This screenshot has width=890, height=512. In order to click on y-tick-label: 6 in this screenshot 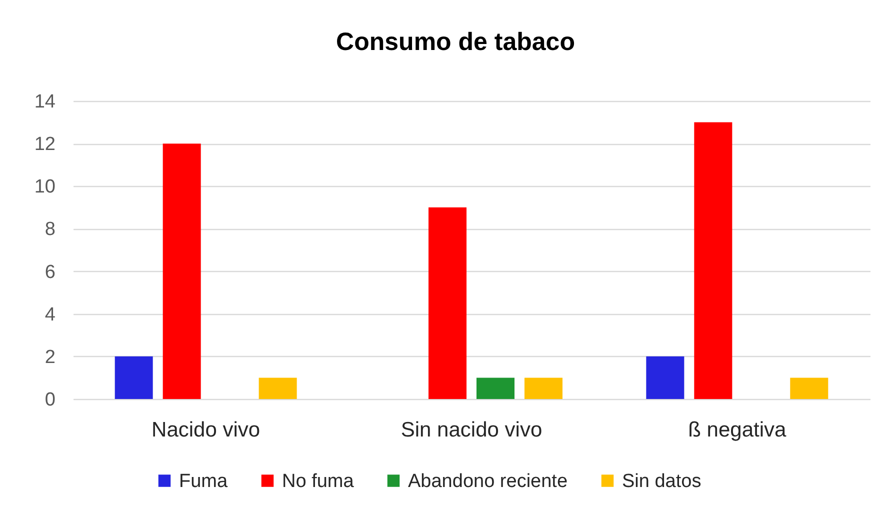, I will do `click(50, 272)`.